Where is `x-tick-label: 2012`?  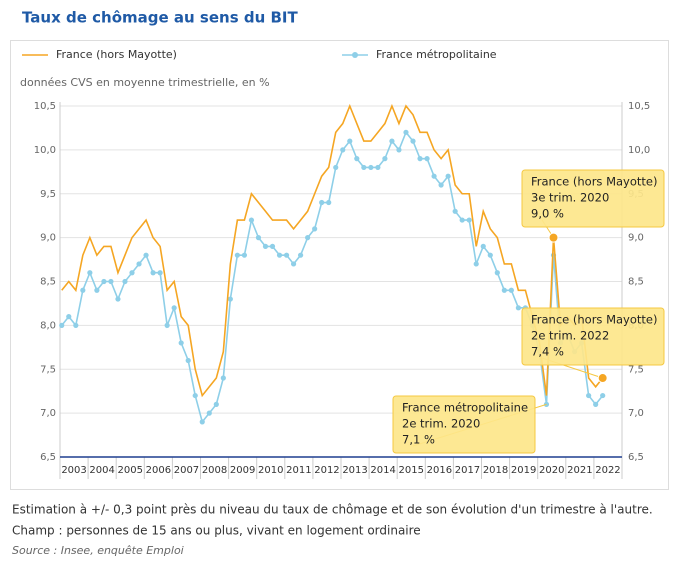
x-tick-label: 2012 is located at coordinates (326, 470).